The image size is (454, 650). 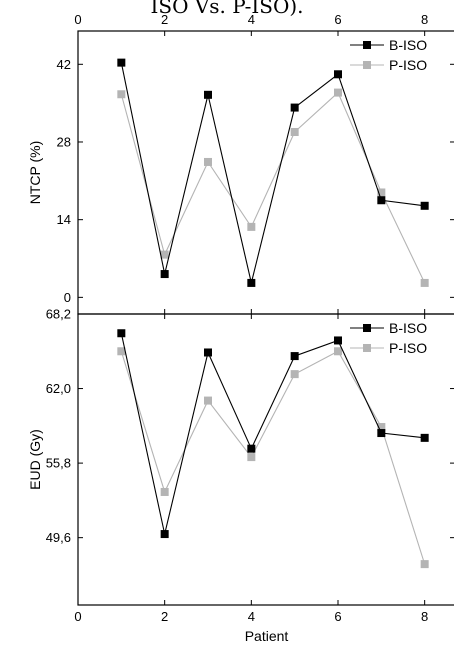 What do you see at coordinates (424, 19) in the screenshot?
I see `ntcp-x-tick-label: 8` at bounding box center [424, 19].